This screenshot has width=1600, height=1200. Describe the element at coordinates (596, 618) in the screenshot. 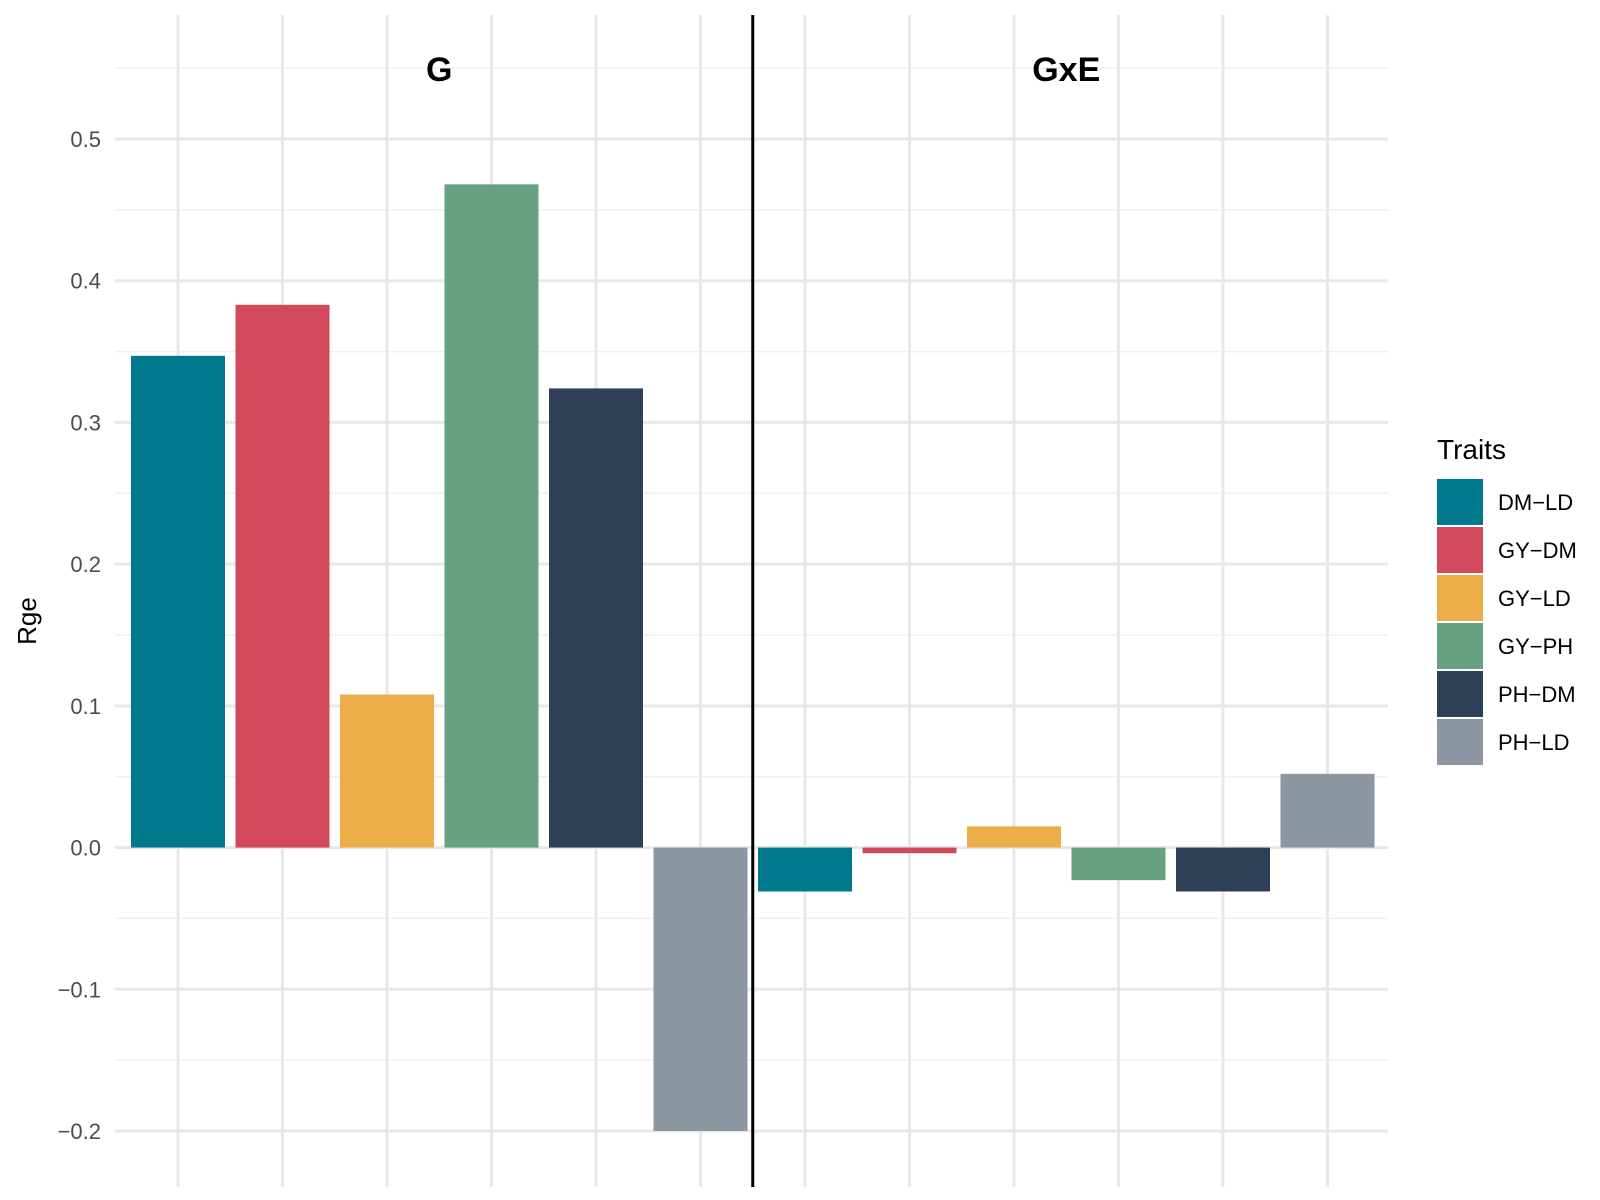

I see `bar-G-PH−DM` at that location.